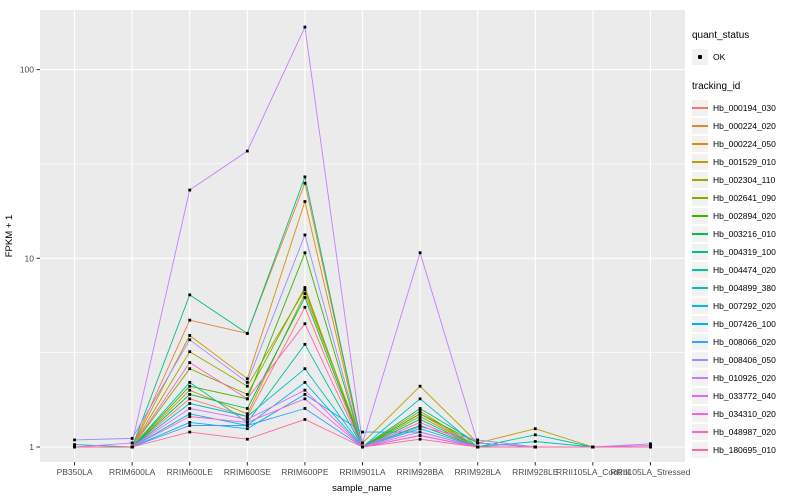 The image size is (800, 500). I want to click on legend-item-label: Hb_048987_020, so click(744, 432).